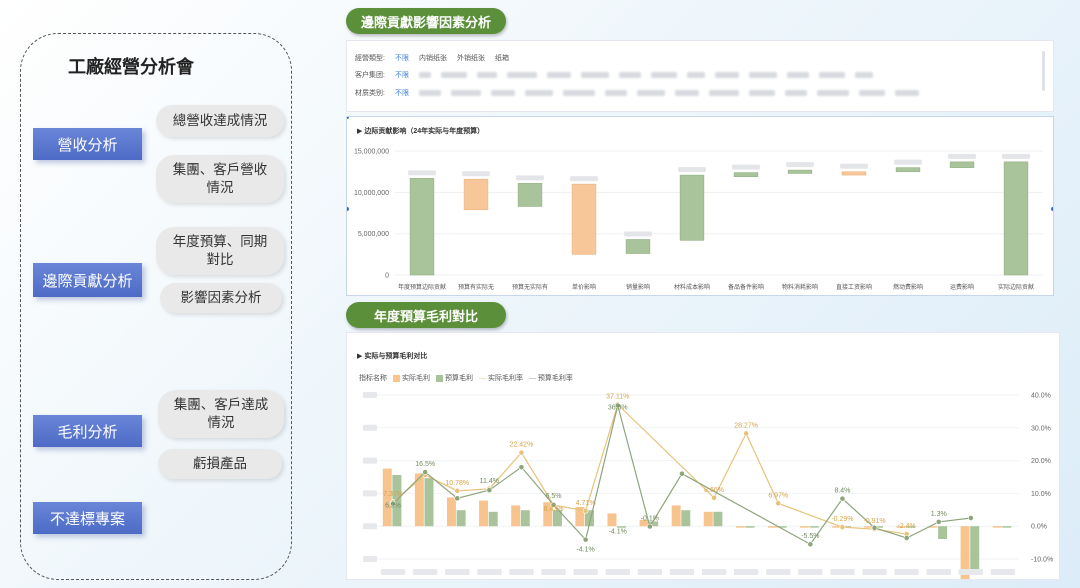 This screenshot has width=1080, height=588. Describe the element at coordinates (401, 75) in the screenshot. I see `filter-customer-all: 不限` at that location.